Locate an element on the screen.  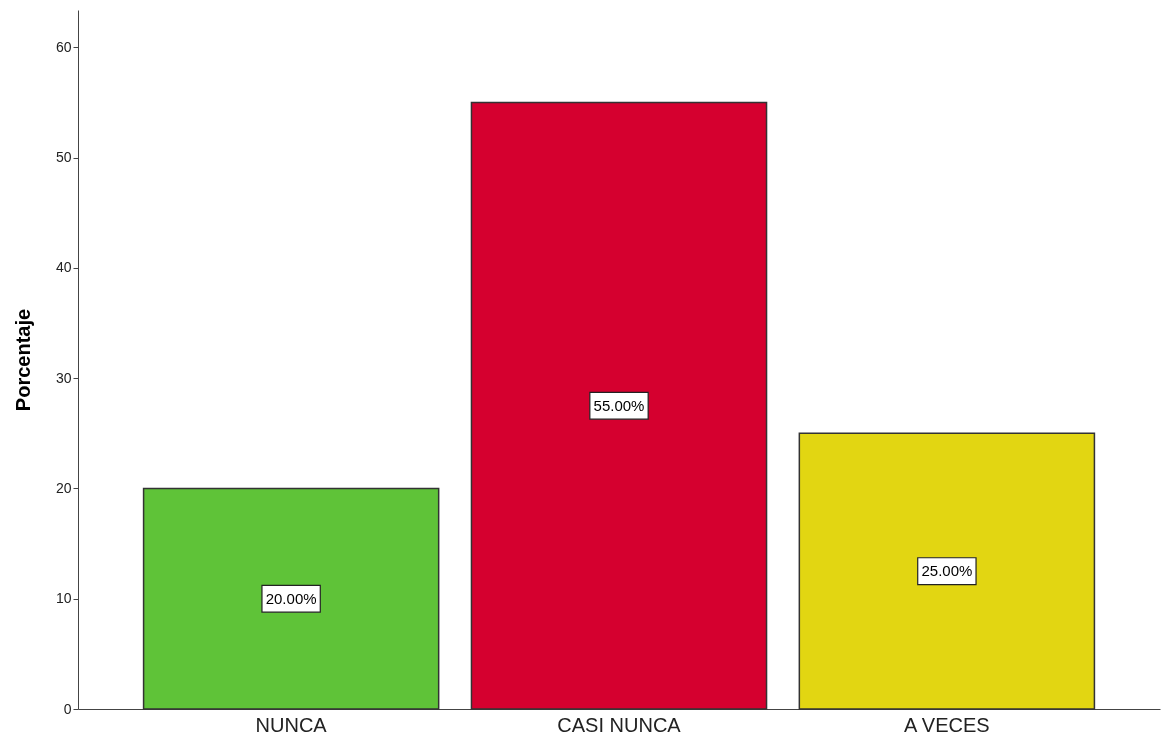
y-axis-title: Porcentaje is located at coordinates (22, 360).